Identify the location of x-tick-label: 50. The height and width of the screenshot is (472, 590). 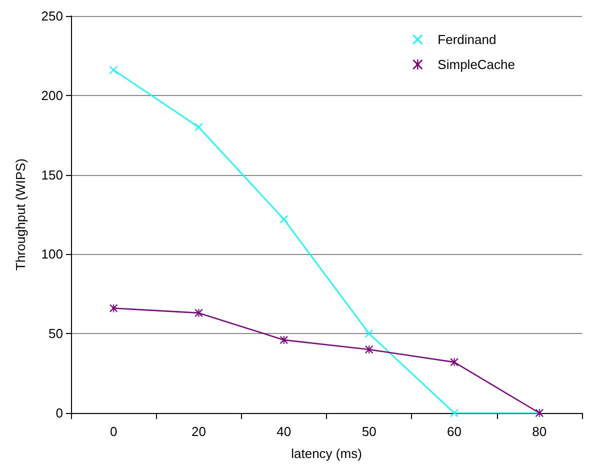
(369, 431).